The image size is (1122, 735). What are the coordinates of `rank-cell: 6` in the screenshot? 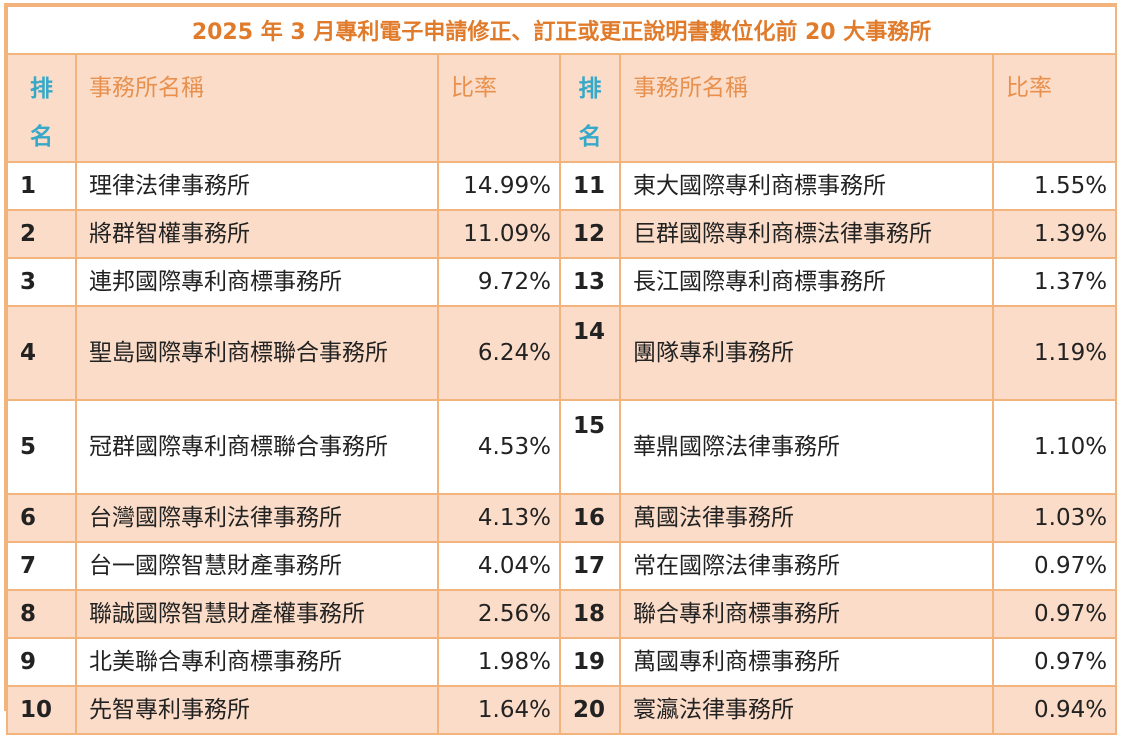 It's located at (41, 518).